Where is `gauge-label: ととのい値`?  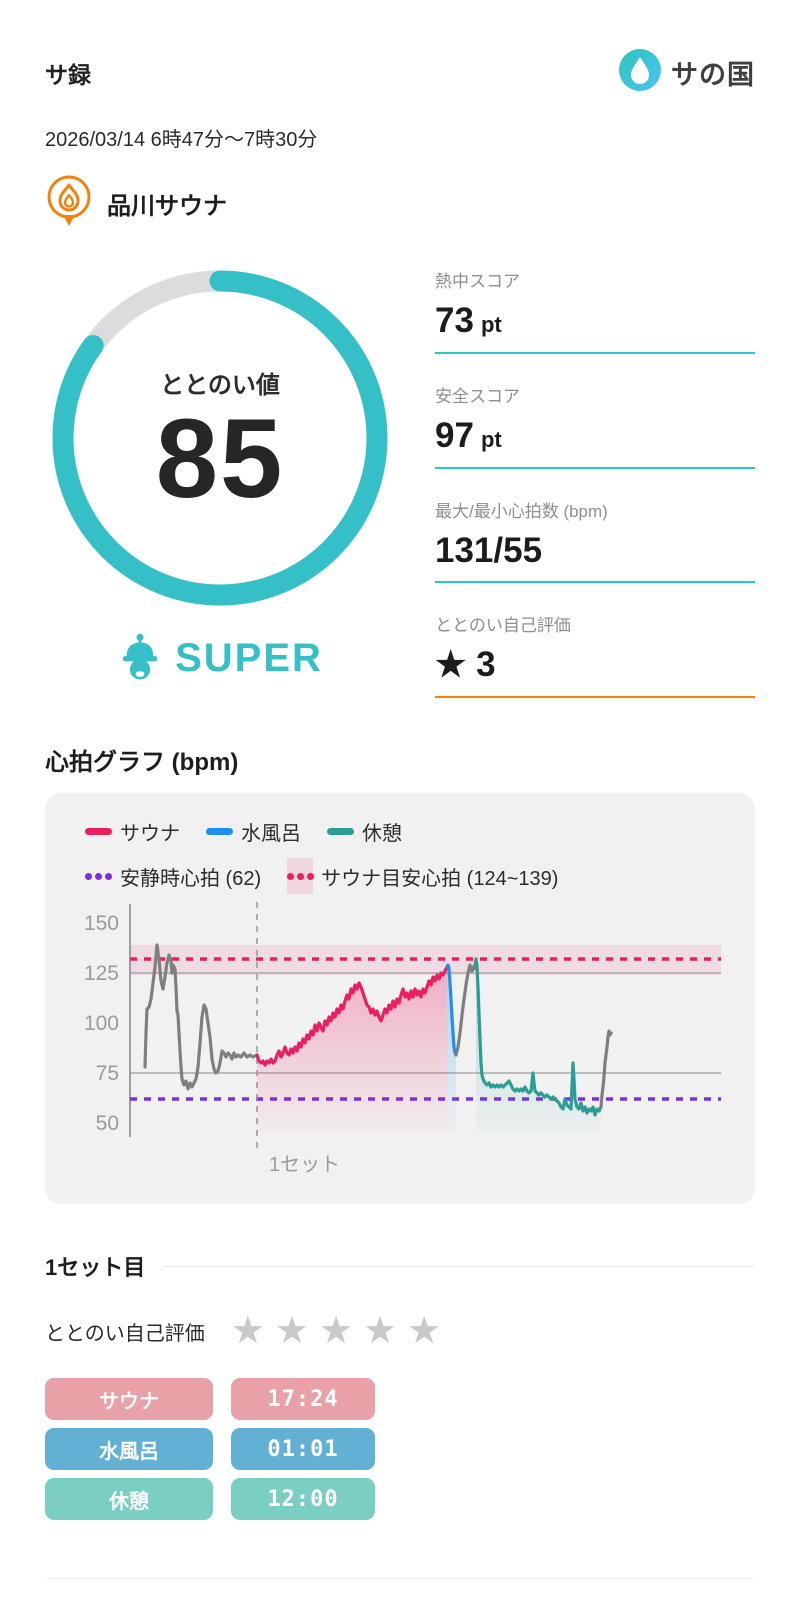 gauge-label: ととのい値 is located at coordinates (220, 385).